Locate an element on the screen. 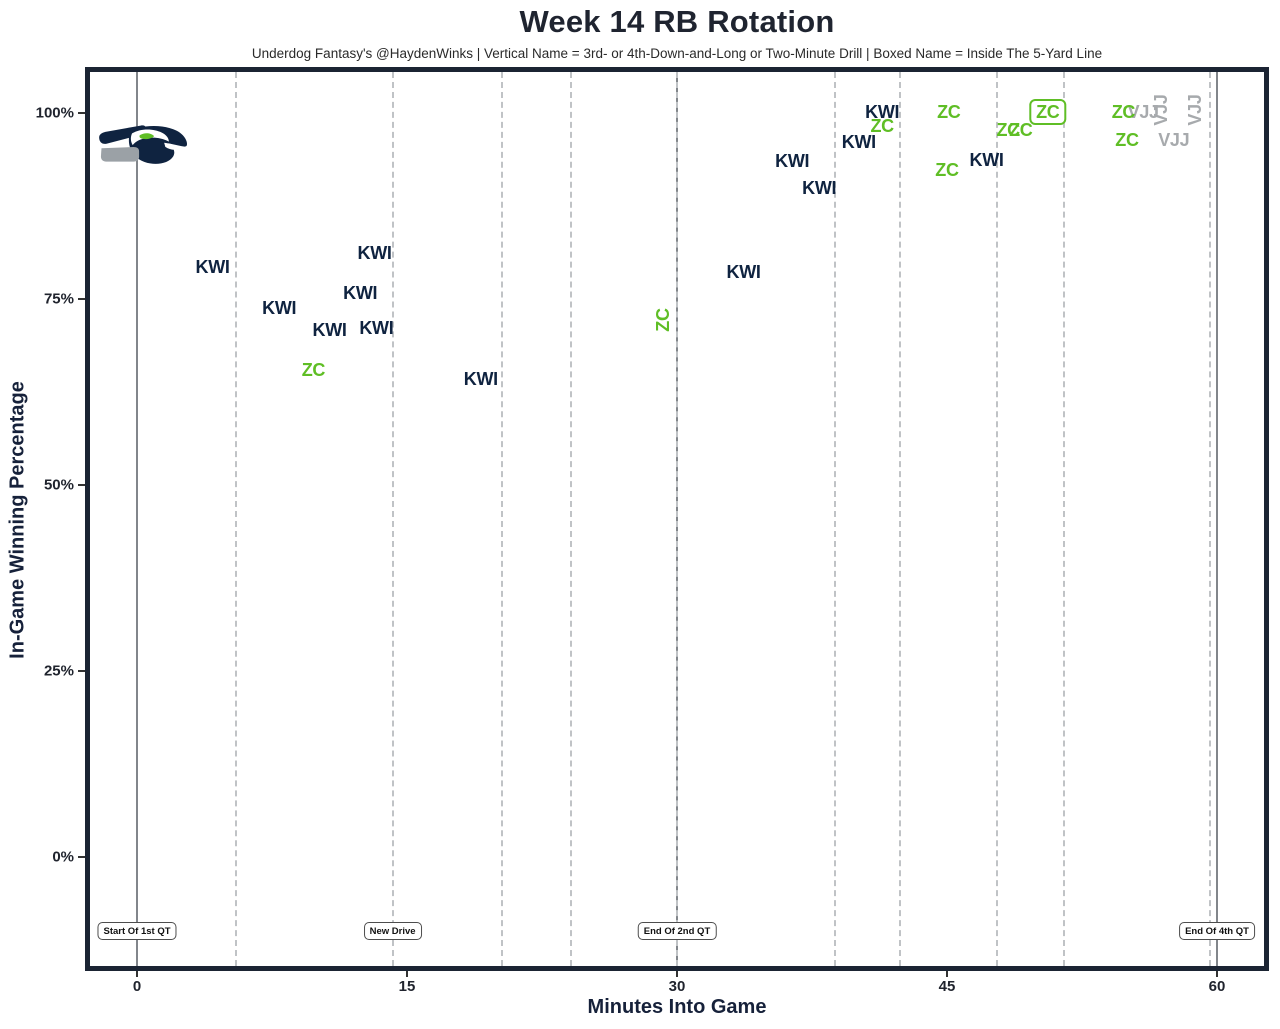  y-tick-label: 100% is located at coordinates (54, 113).